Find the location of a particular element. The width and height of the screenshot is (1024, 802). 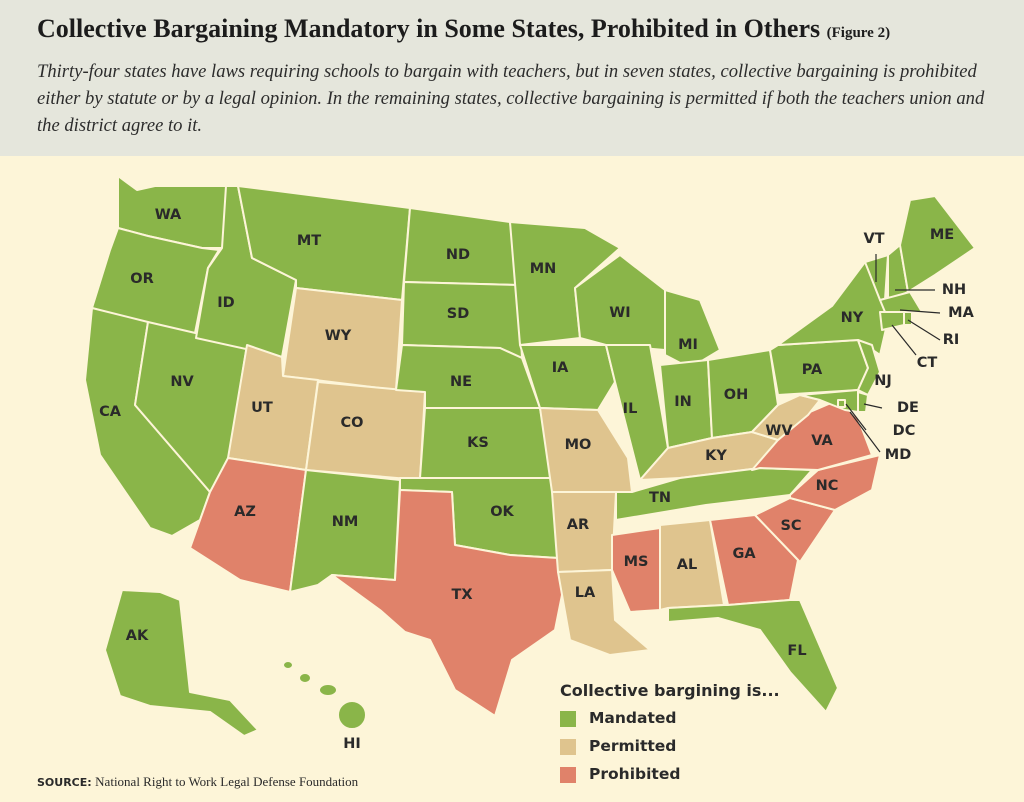

legend-swatch-permitted is located at coordinates (568, 747).